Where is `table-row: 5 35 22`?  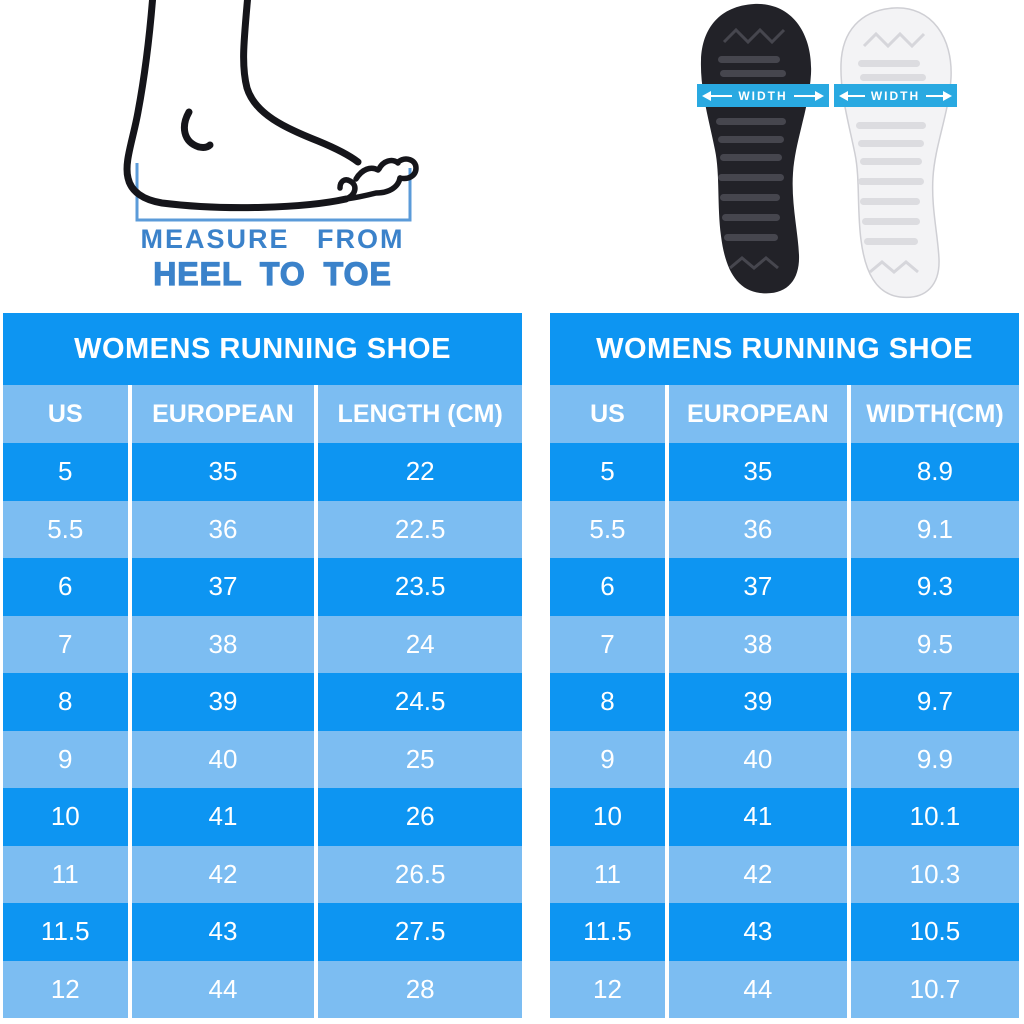
table-row: 5 35 22 is located at coordinates (262, 472).